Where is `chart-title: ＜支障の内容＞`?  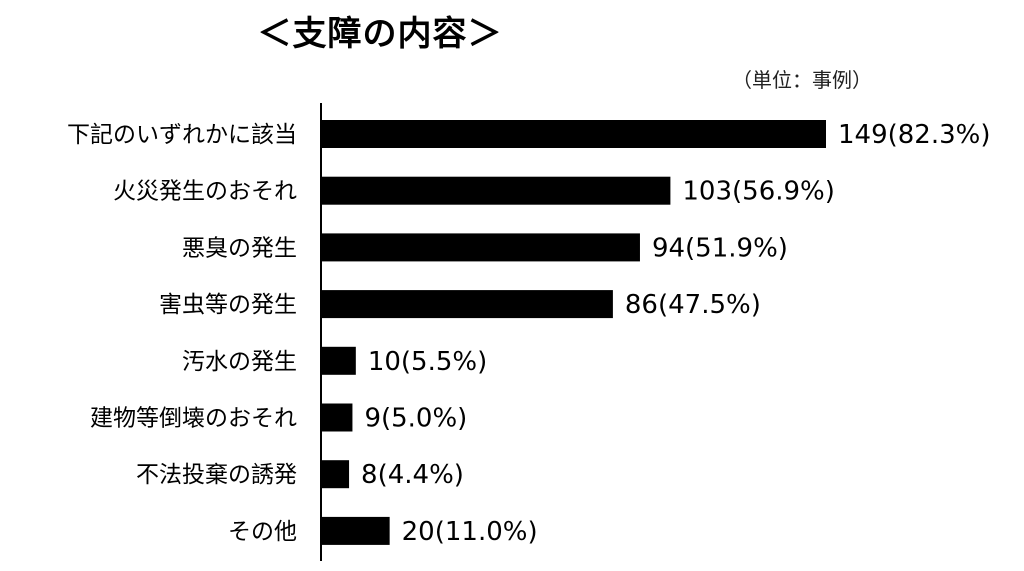 chart-title: ＜支障の内容＞ is located at coordinates (380, 34).